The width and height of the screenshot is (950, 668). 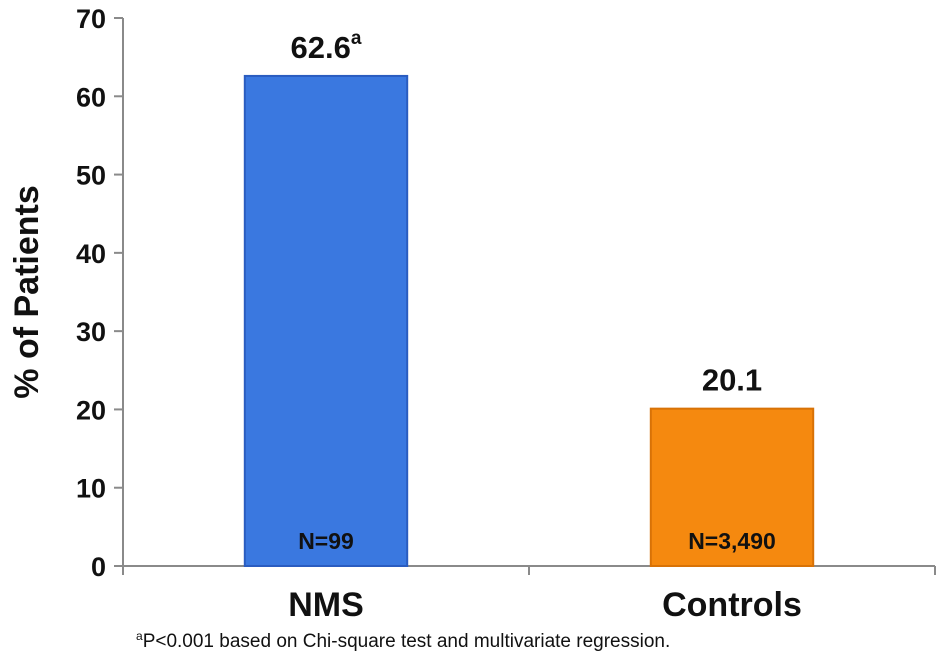 What do you see at coordinates (732, 541) in the screenshot?
I see `sample-size-label: N=3,490` at bounding box center [732, 541].